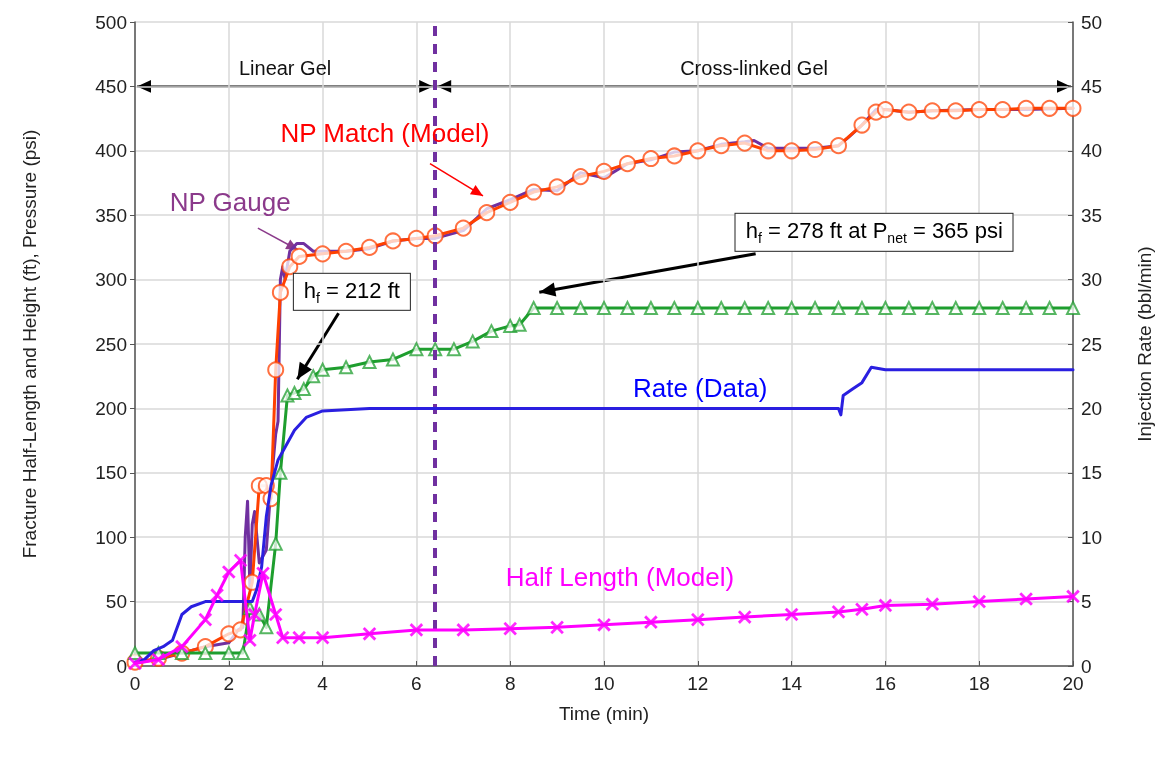  What do you see at coordinates (792, 683) in the screenshot?
I see `x-tick-label: 14` at bounding box center [792, 683].